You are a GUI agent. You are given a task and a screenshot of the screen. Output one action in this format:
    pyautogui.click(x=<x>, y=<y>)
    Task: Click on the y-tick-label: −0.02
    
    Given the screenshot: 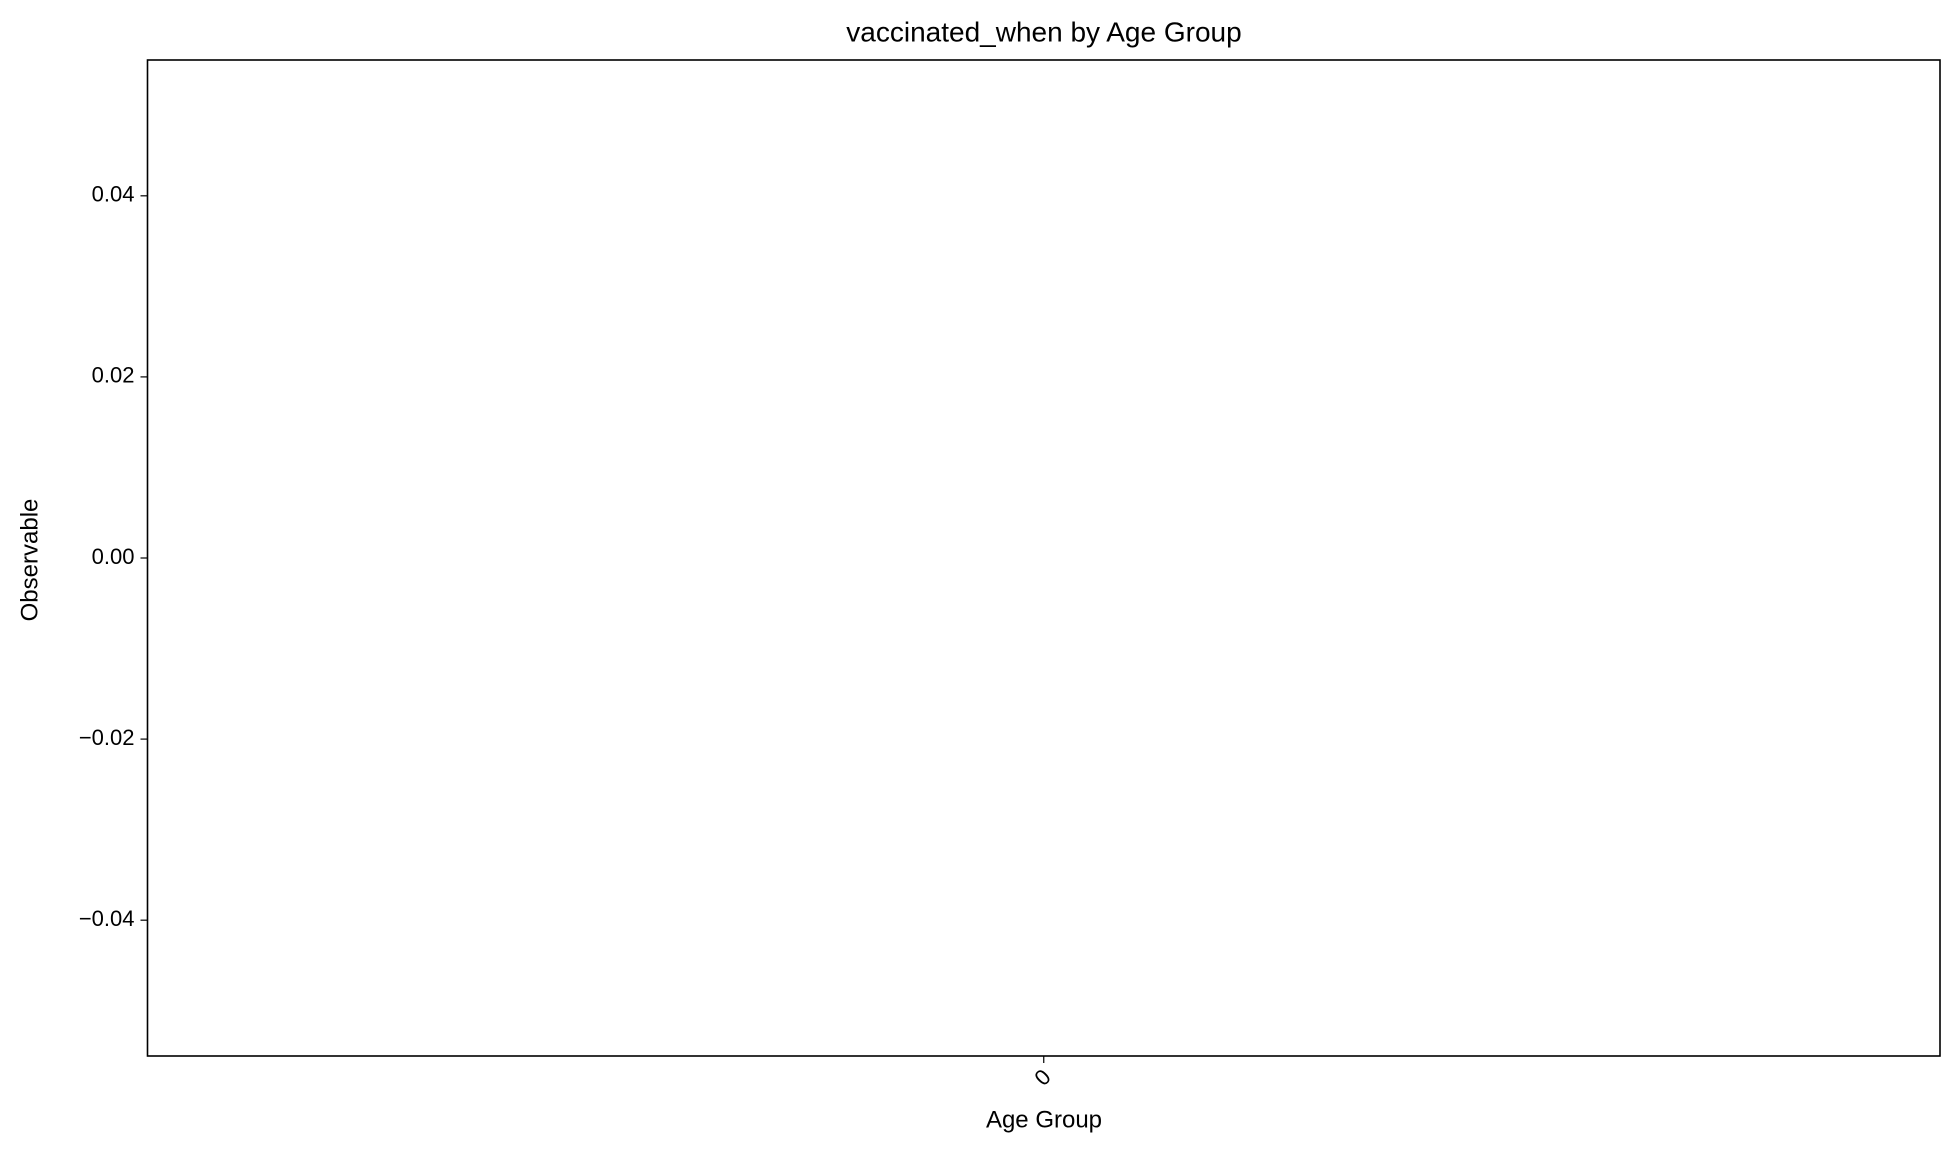 What is the action you would take?
    pyautogui.click(x=107, y=737)
    